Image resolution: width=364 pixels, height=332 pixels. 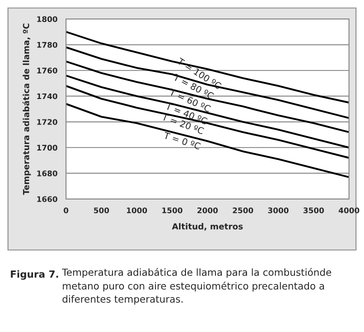 I want to click on text: Temperatura adiabática de llama para la combustiónde metano puro con aire estequiométrico precalentado a diferentes temperaturas., so click(x=197, y=286).